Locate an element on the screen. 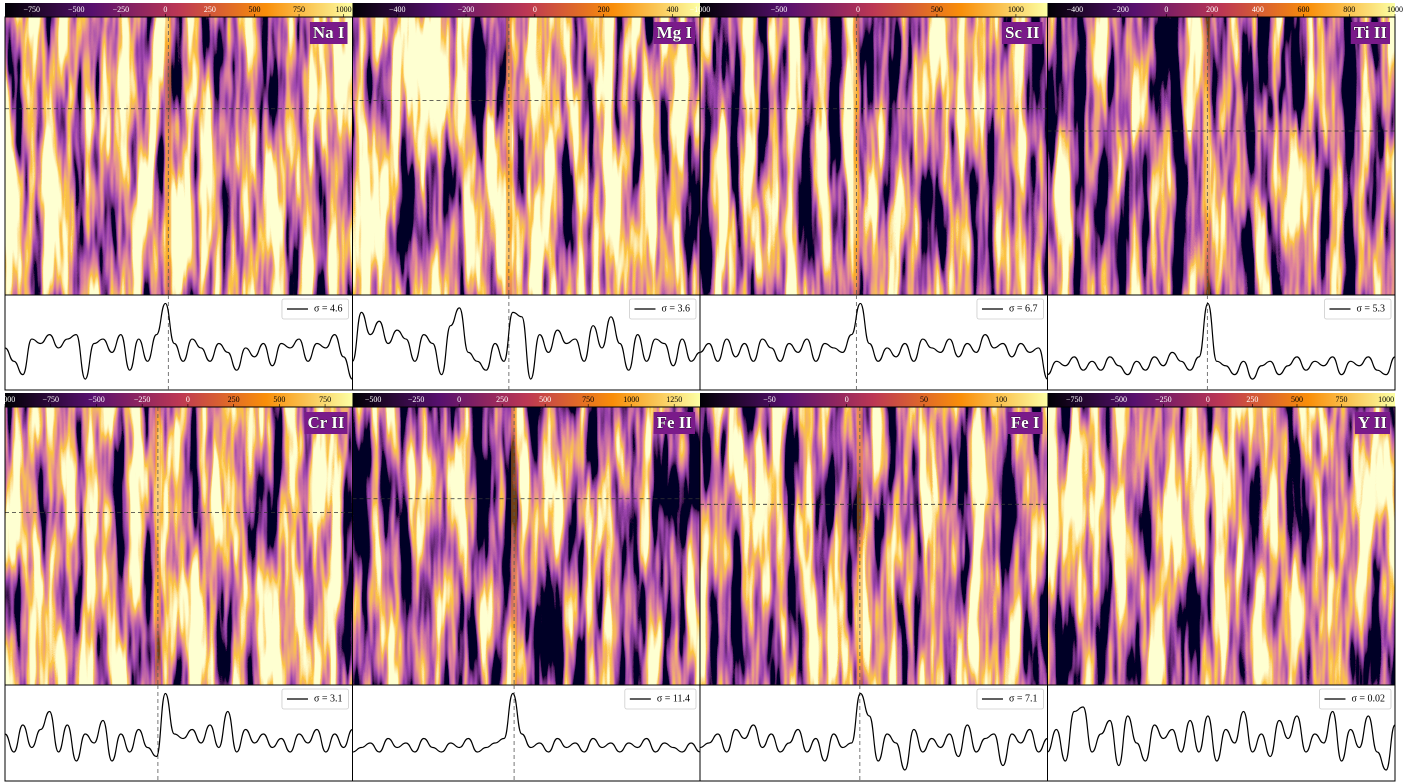 This screenshot has height=783, width=1418. panel-label: Ti II is located at coordinates (1370, 33).